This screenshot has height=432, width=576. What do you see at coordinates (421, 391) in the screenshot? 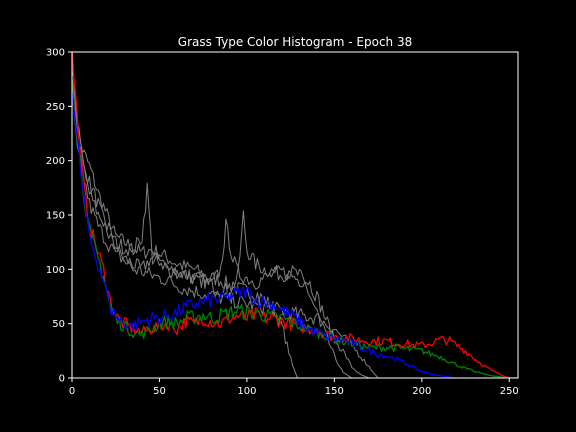
I see `x-tick-label: 200` at bounding box center [421, 391].